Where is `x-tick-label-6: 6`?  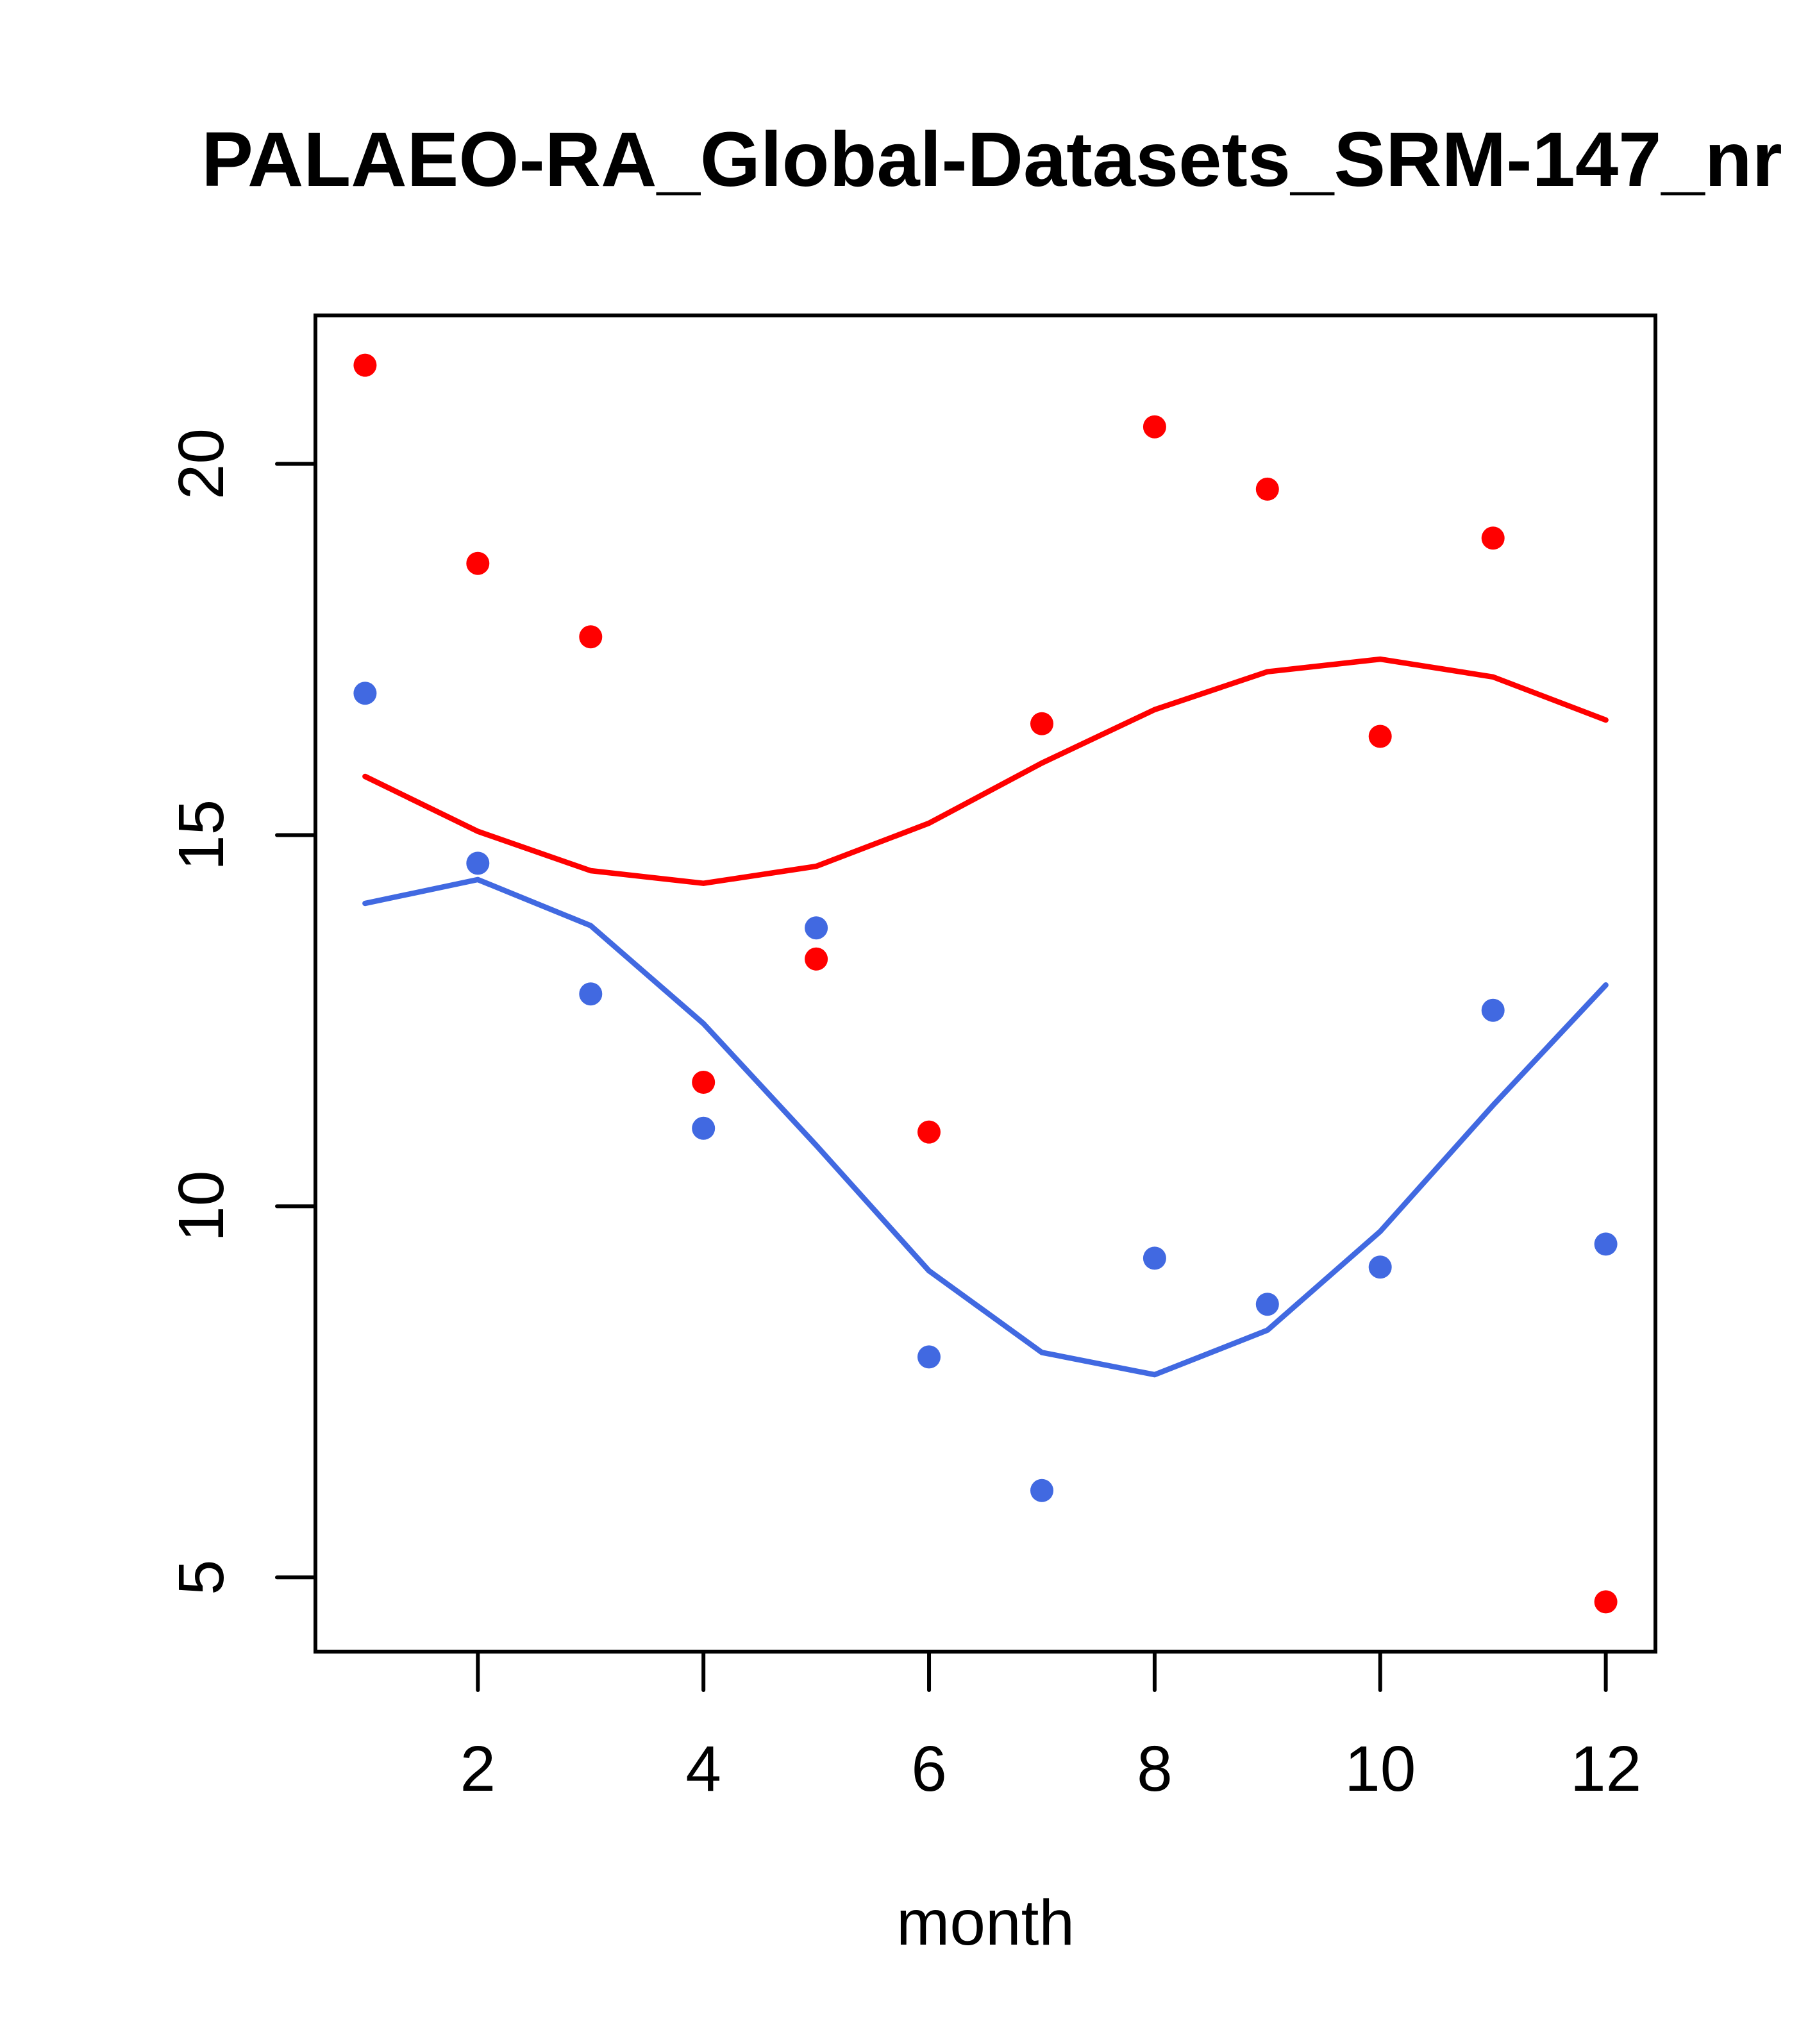 x-tick-label-6: 6 is located at coordinates (929, 1769).